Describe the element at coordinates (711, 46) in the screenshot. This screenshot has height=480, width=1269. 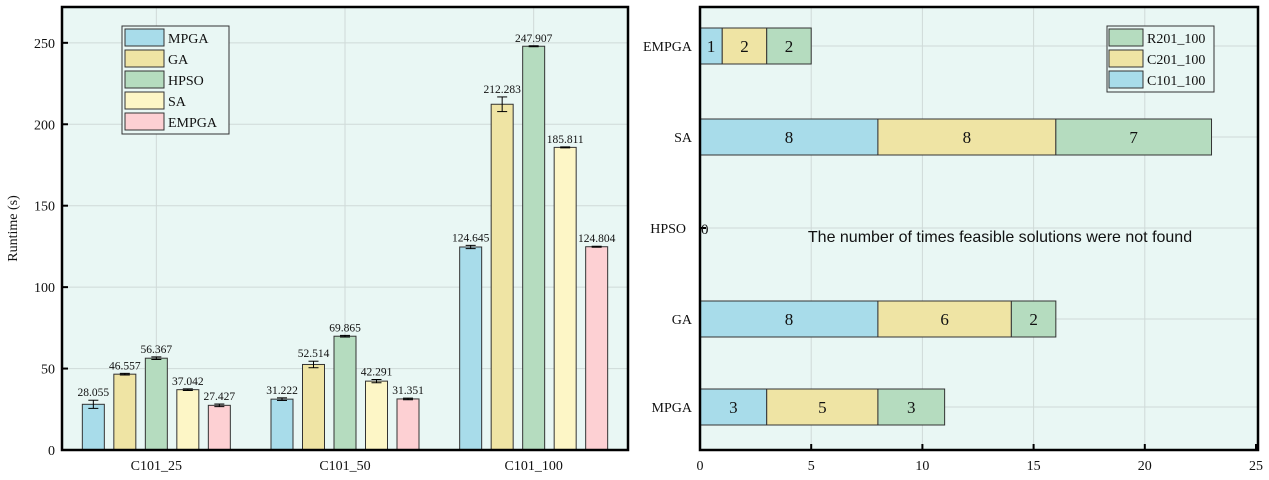
I see `segment-label: 1` at that location.